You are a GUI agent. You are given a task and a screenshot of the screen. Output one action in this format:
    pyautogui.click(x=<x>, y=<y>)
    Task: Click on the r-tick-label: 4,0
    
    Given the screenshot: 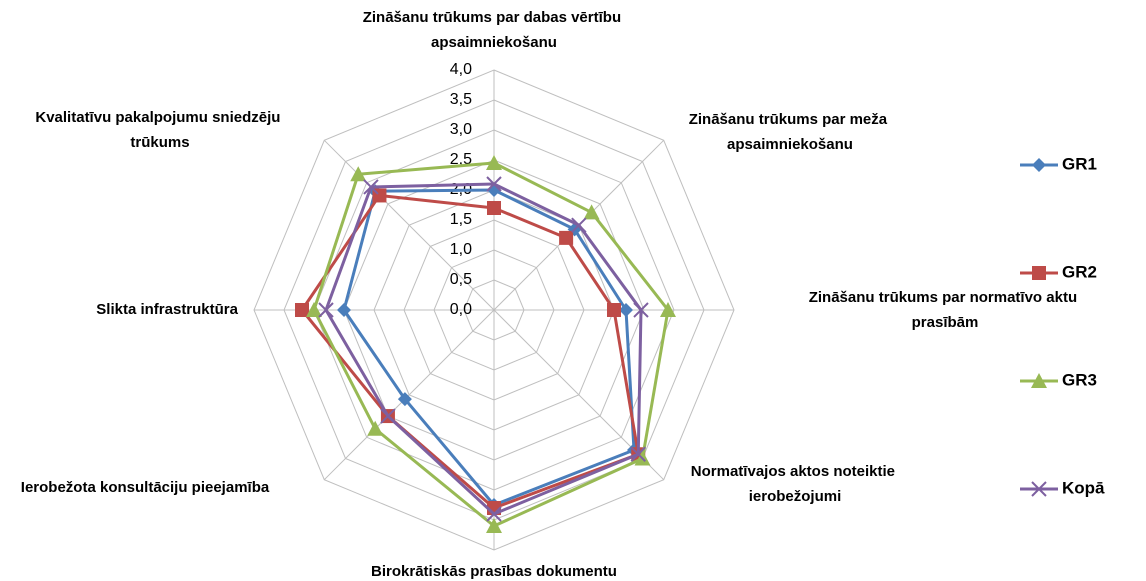 What is the action you would take?
    pyautogui.click(x=461, y=69)
    